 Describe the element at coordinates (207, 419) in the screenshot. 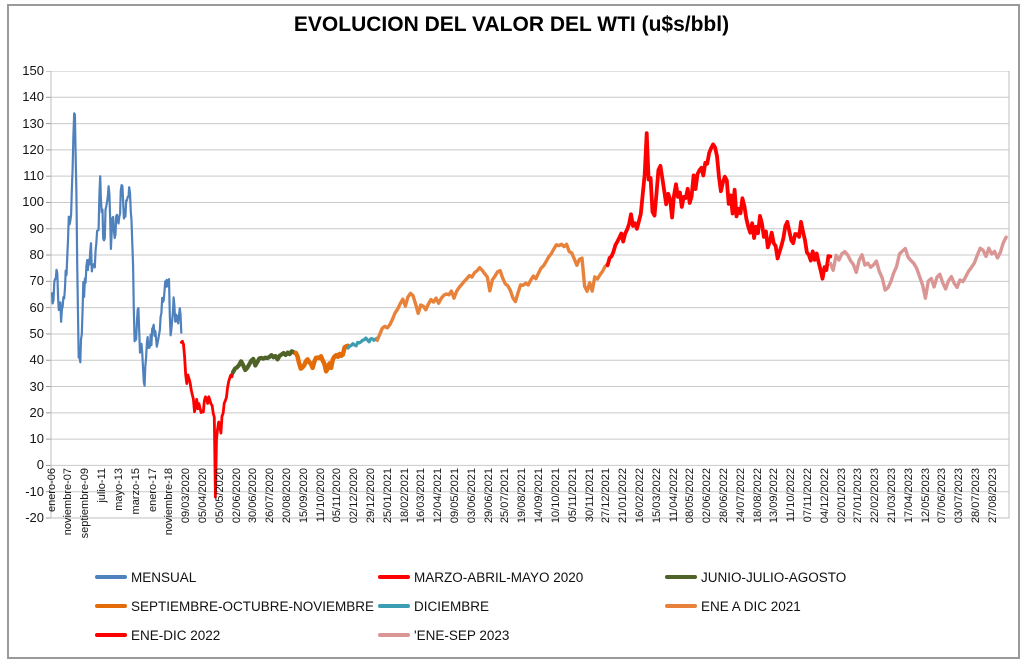

I see `series-line-marzo-abril-mayo-2020` at that location.